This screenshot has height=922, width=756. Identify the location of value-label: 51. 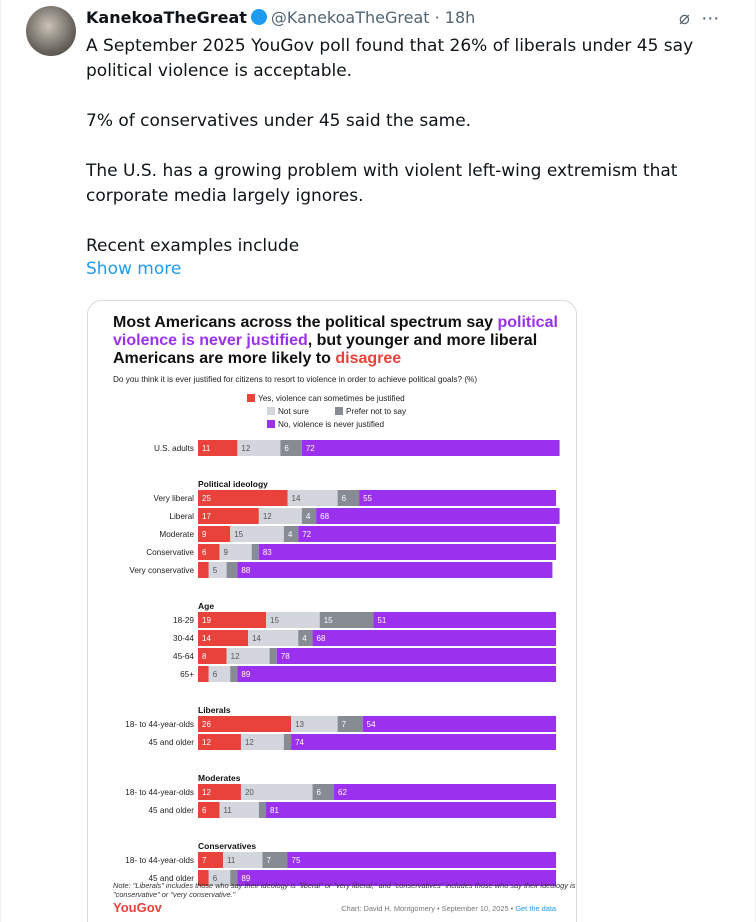
(381, 620).